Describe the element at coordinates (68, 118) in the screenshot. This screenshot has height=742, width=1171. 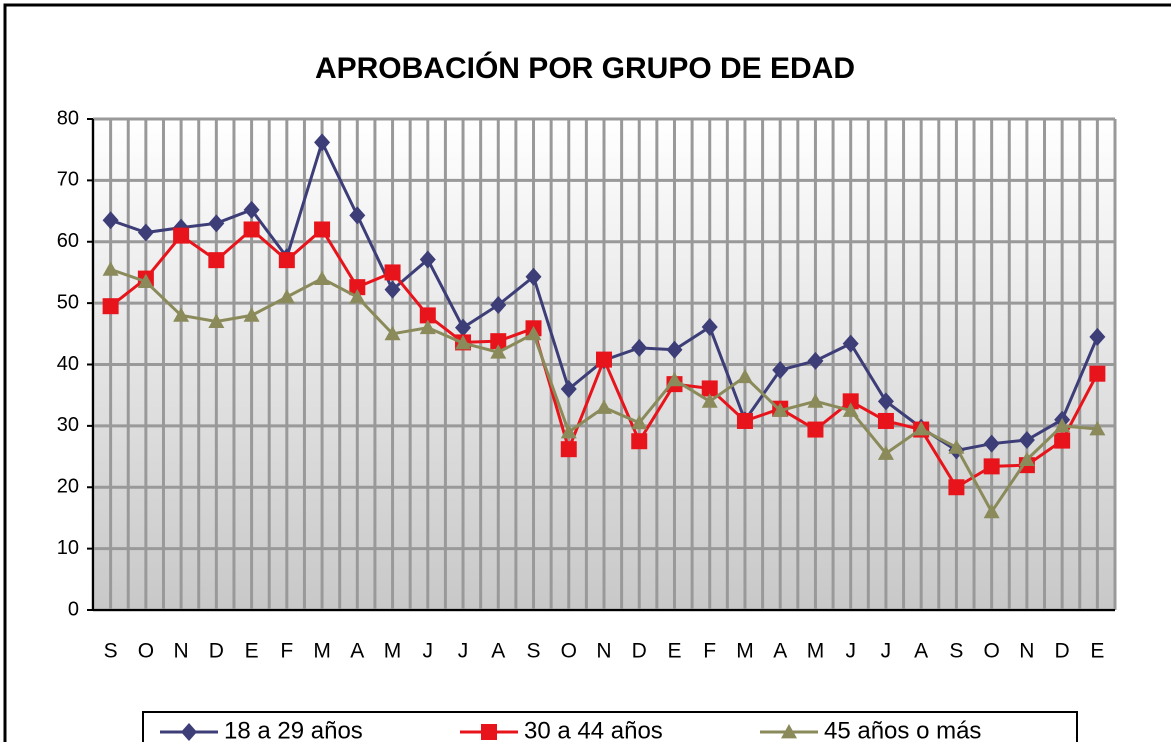
I see `y-tick-label: 80` at that location.